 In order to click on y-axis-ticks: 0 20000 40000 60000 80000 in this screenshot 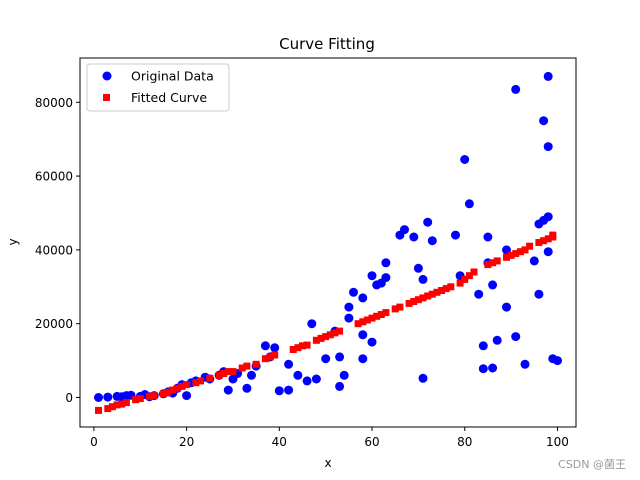, I will do `click(57, 250)`.